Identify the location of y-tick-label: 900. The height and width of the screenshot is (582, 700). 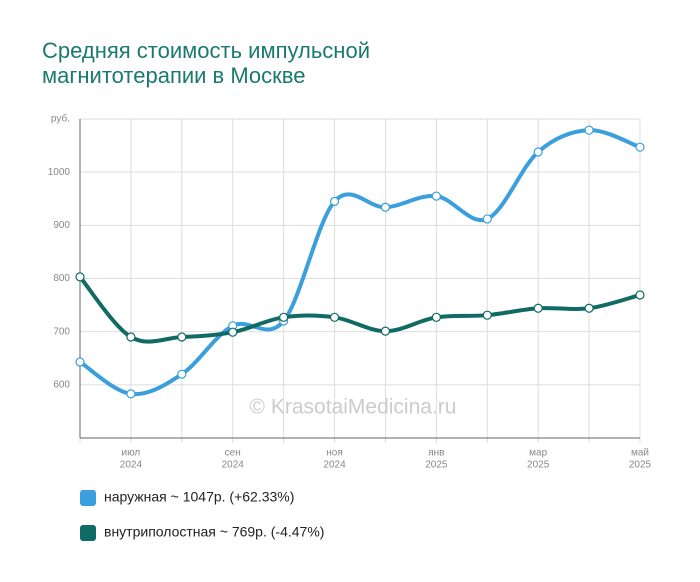
(61, 225).